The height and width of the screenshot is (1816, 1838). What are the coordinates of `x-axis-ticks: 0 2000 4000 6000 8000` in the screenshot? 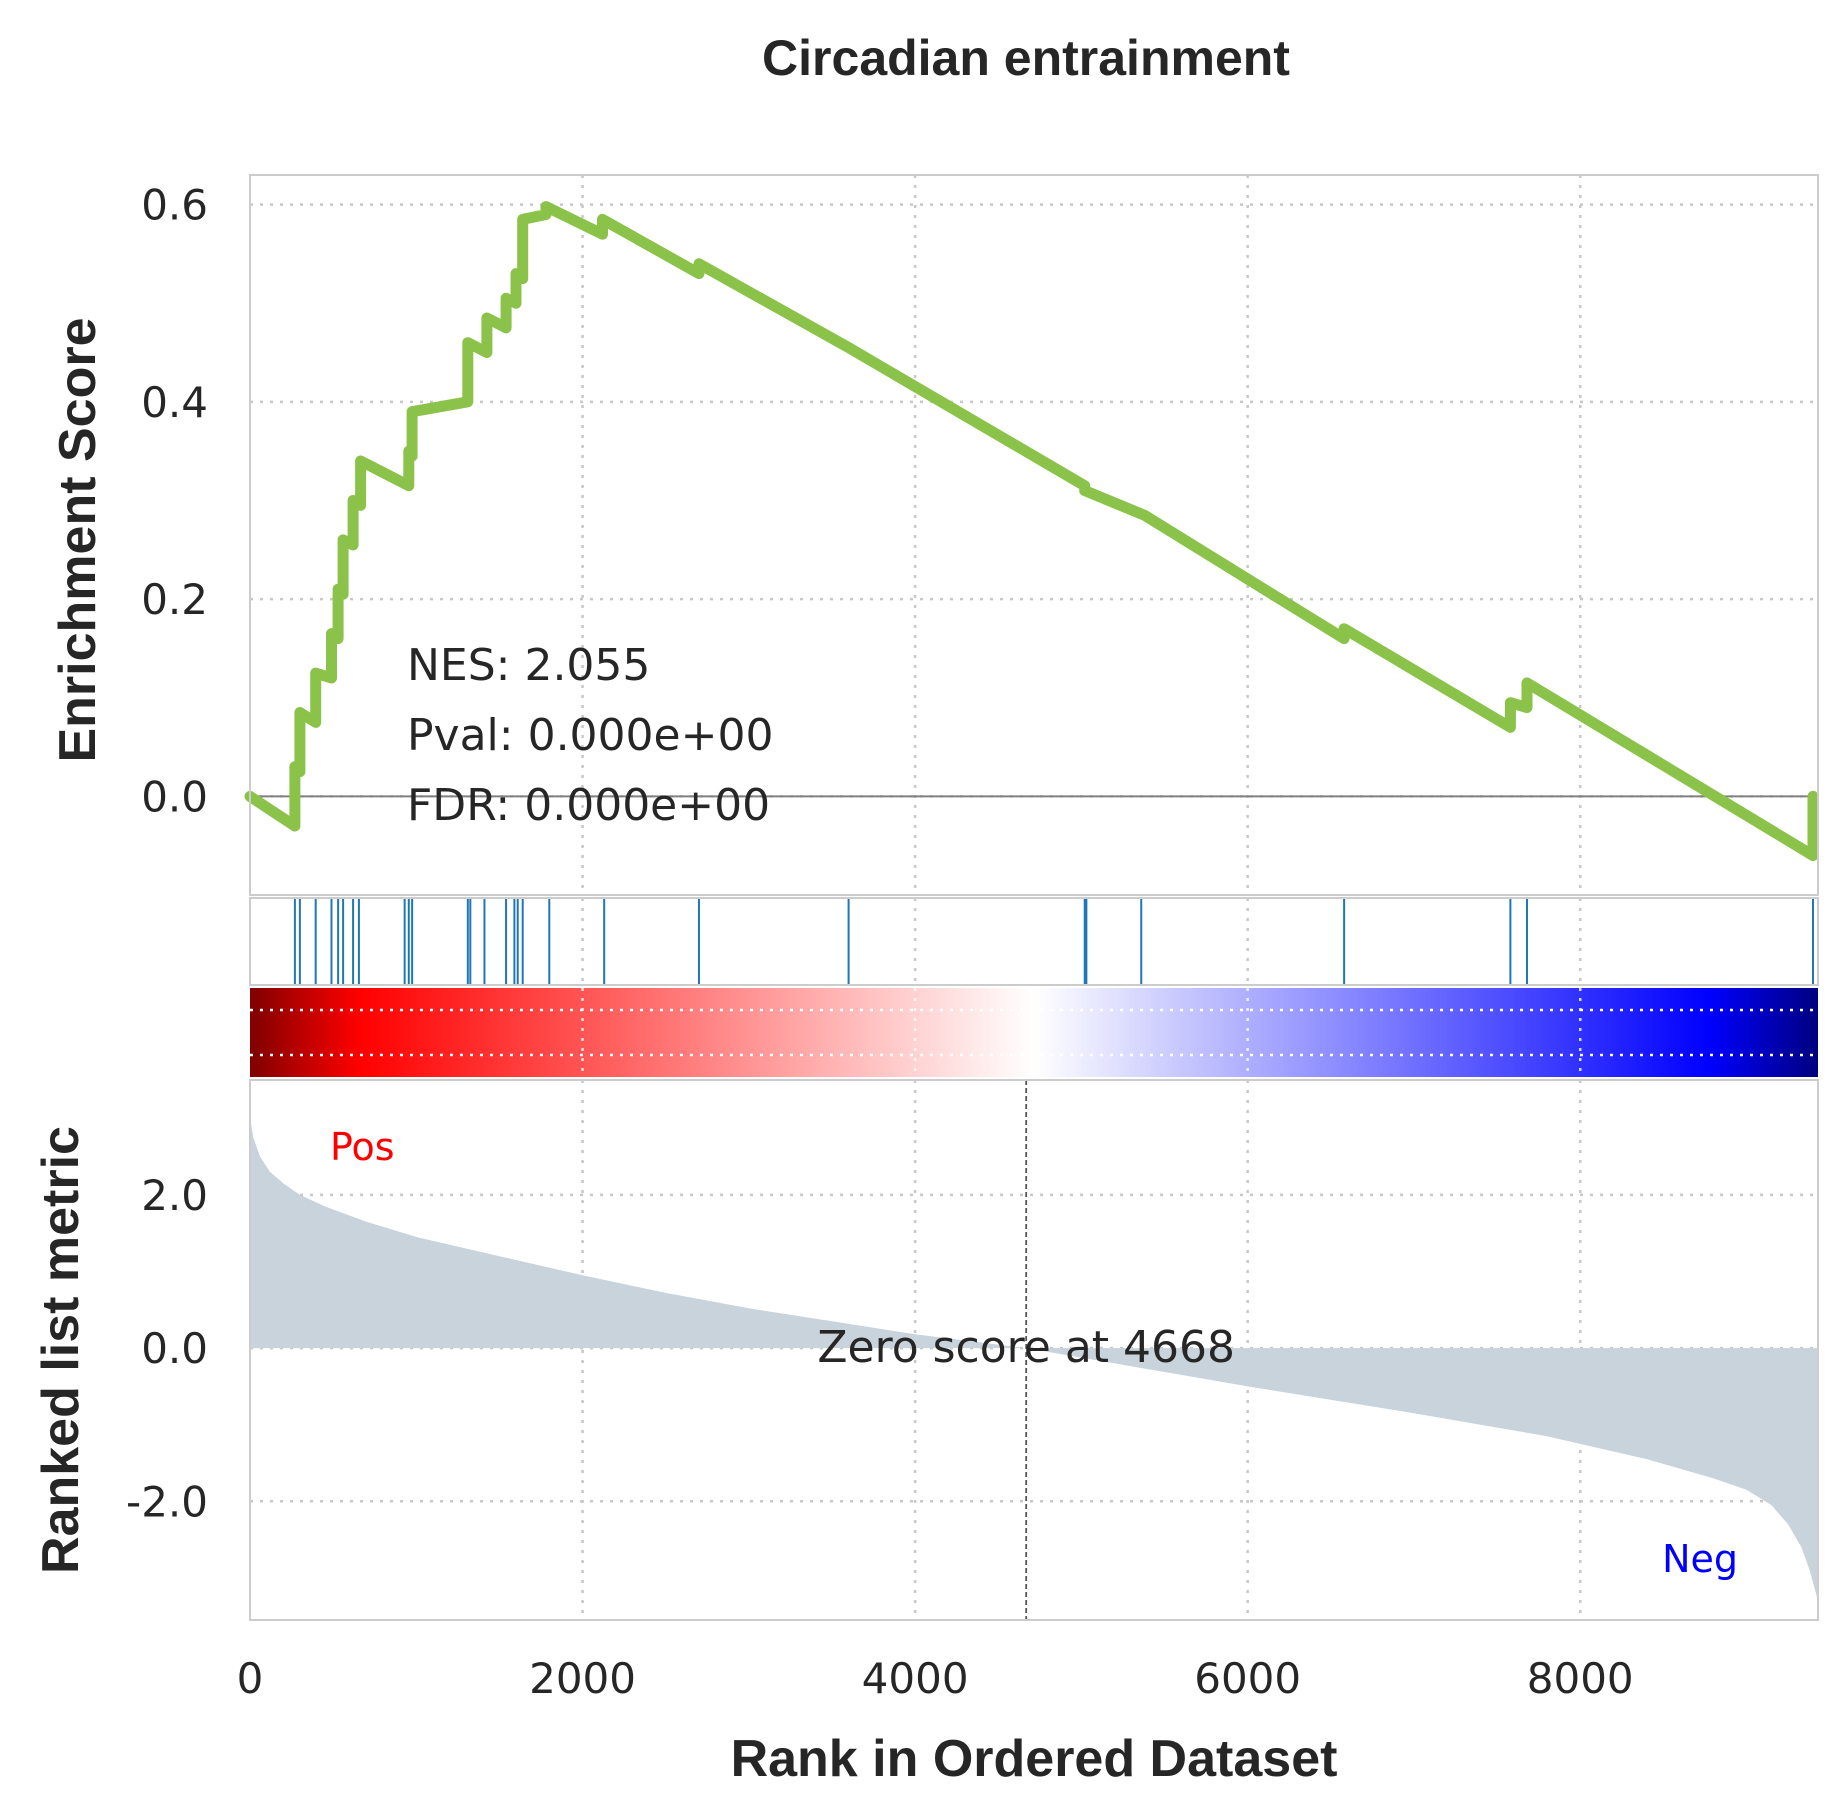 It's located at (935, 1678).